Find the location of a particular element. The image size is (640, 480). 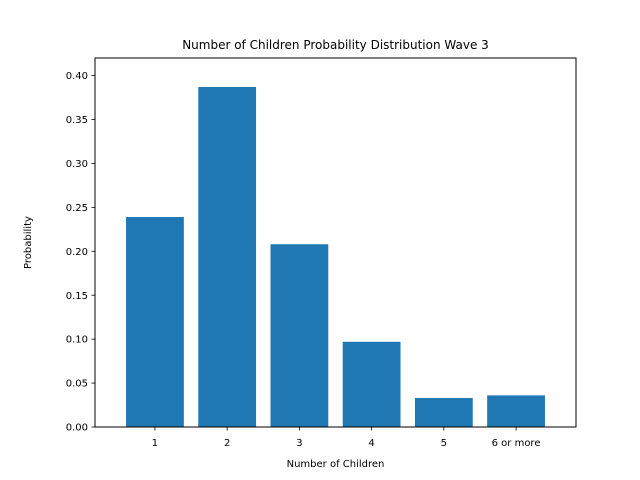

y-axis-ticks: 0.00 0.05 0.10 0.15 0.20 0.25 0.30 0.35 0.40 is located at coordinates (80, 252).